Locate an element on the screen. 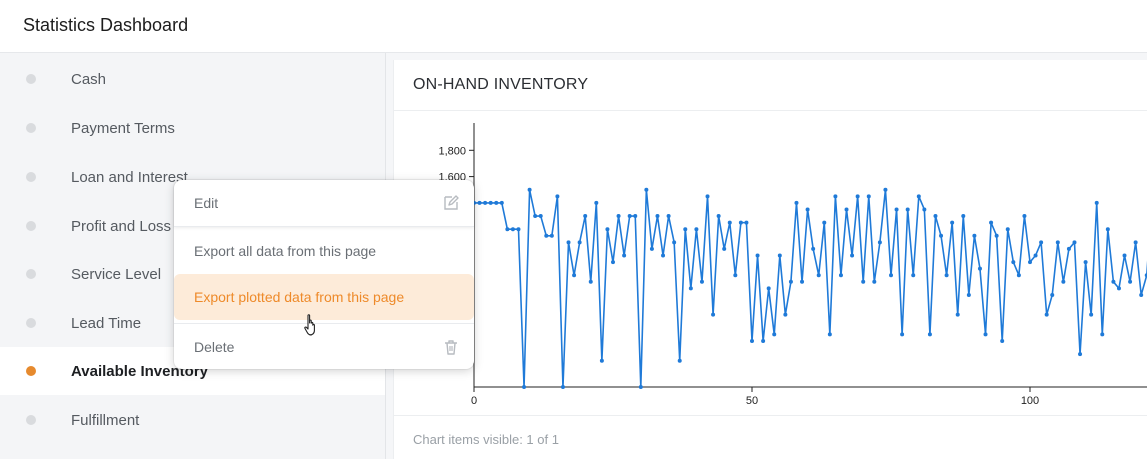  panel-footer: Chart items visible: 1 of 1 is located at coordinates (770, 437).